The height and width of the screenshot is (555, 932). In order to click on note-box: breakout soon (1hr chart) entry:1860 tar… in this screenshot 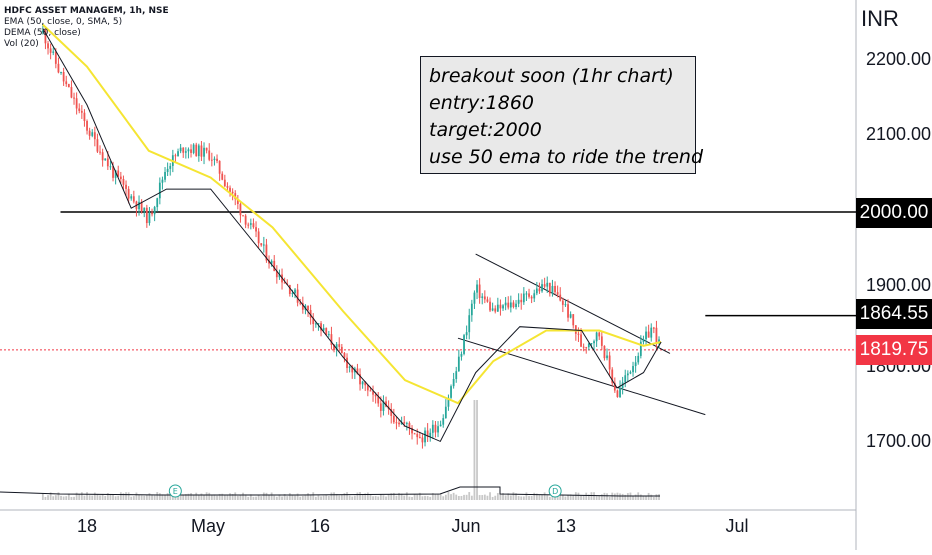, I will do `click(561, 115)`.